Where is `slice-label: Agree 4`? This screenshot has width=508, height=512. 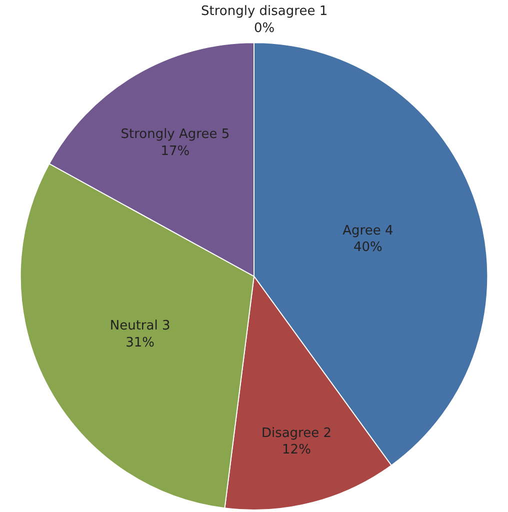 slice-label: Agree 4 is located at coordinates (368, 230).